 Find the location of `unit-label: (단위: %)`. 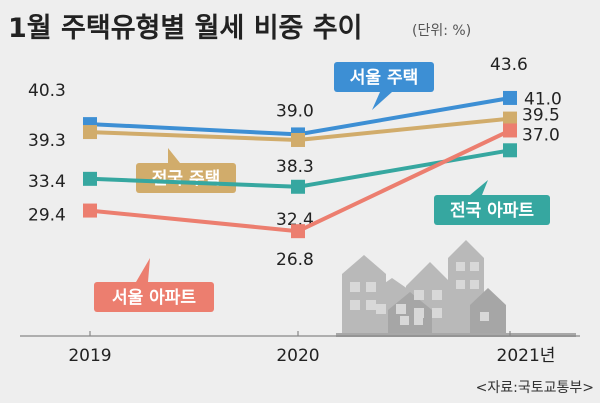

unit-label: (단위: %) is located at coordinates (441, 31).